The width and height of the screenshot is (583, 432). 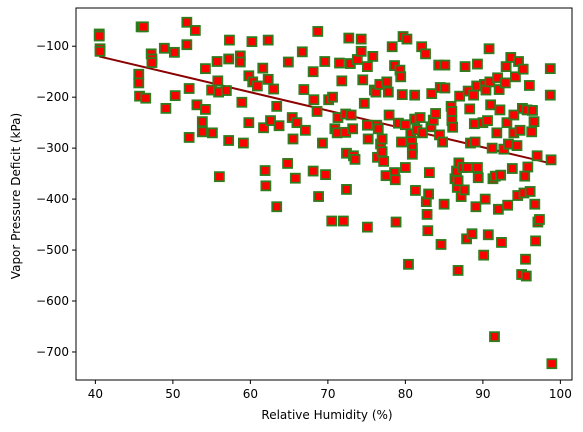 What do you see at coordinates (52, 199) in the screenshot?
I see `y-tick-label: −400` at bounding box center [52, 199].